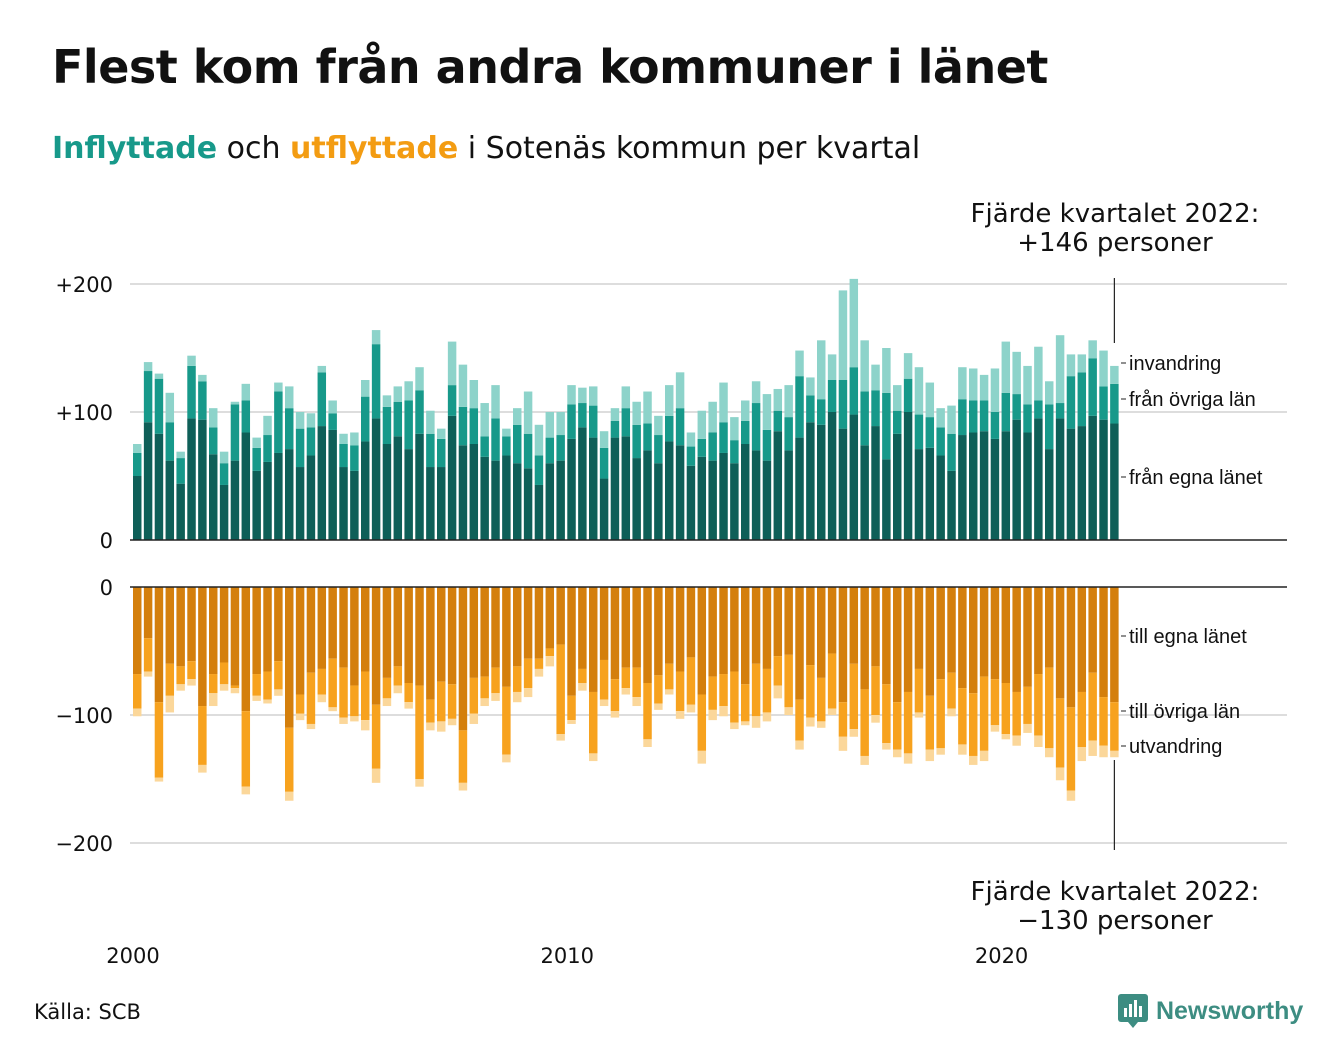  I want to click on ytick-label: −100, so click(84, 716).